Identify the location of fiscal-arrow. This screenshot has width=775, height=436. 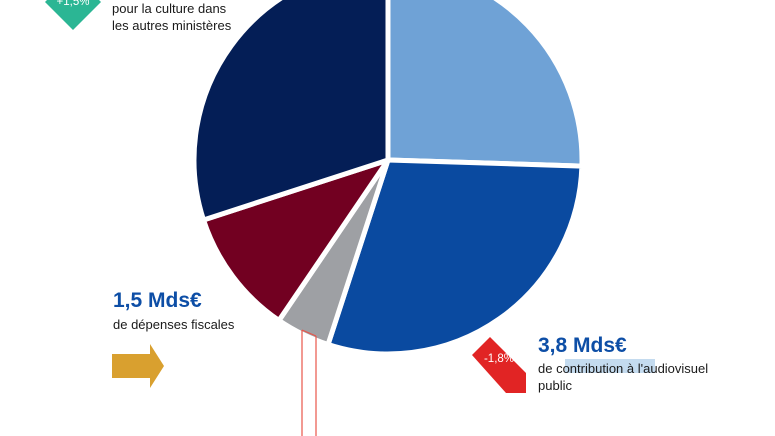
(138, 366).